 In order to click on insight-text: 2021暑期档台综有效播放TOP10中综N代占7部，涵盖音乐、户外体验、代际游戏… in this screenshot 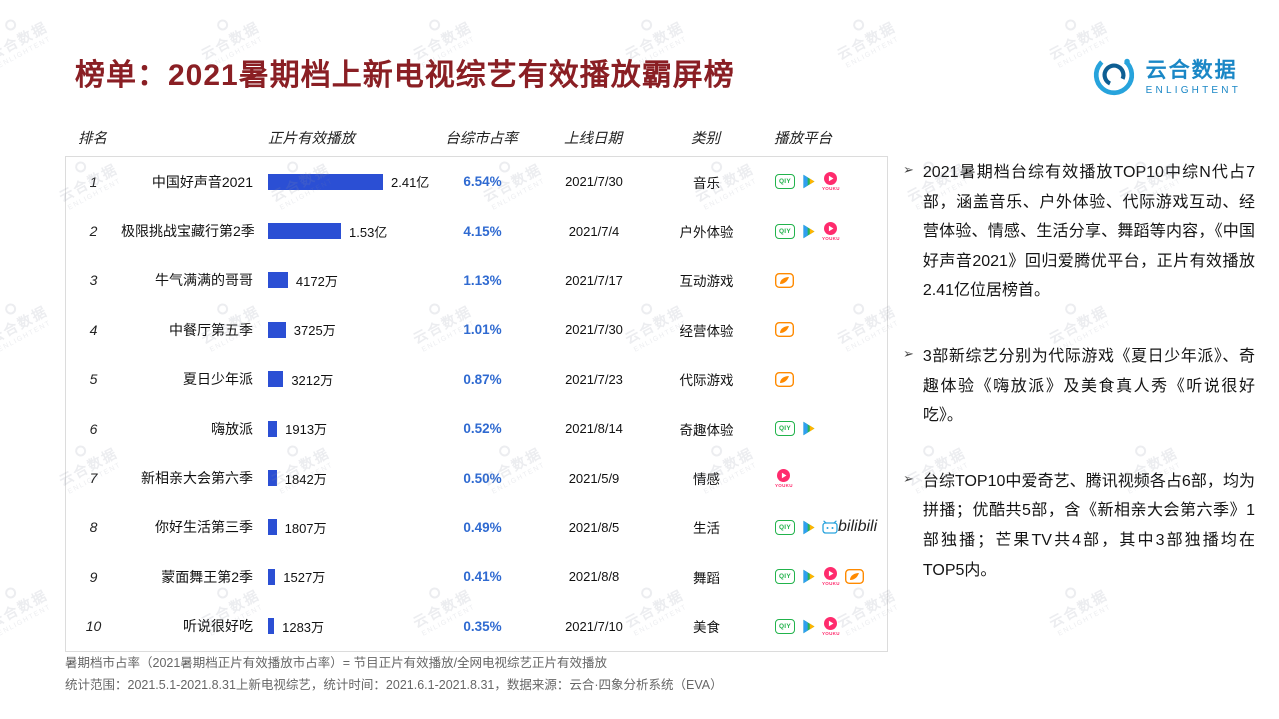, I will do `click(1088, 232)`.